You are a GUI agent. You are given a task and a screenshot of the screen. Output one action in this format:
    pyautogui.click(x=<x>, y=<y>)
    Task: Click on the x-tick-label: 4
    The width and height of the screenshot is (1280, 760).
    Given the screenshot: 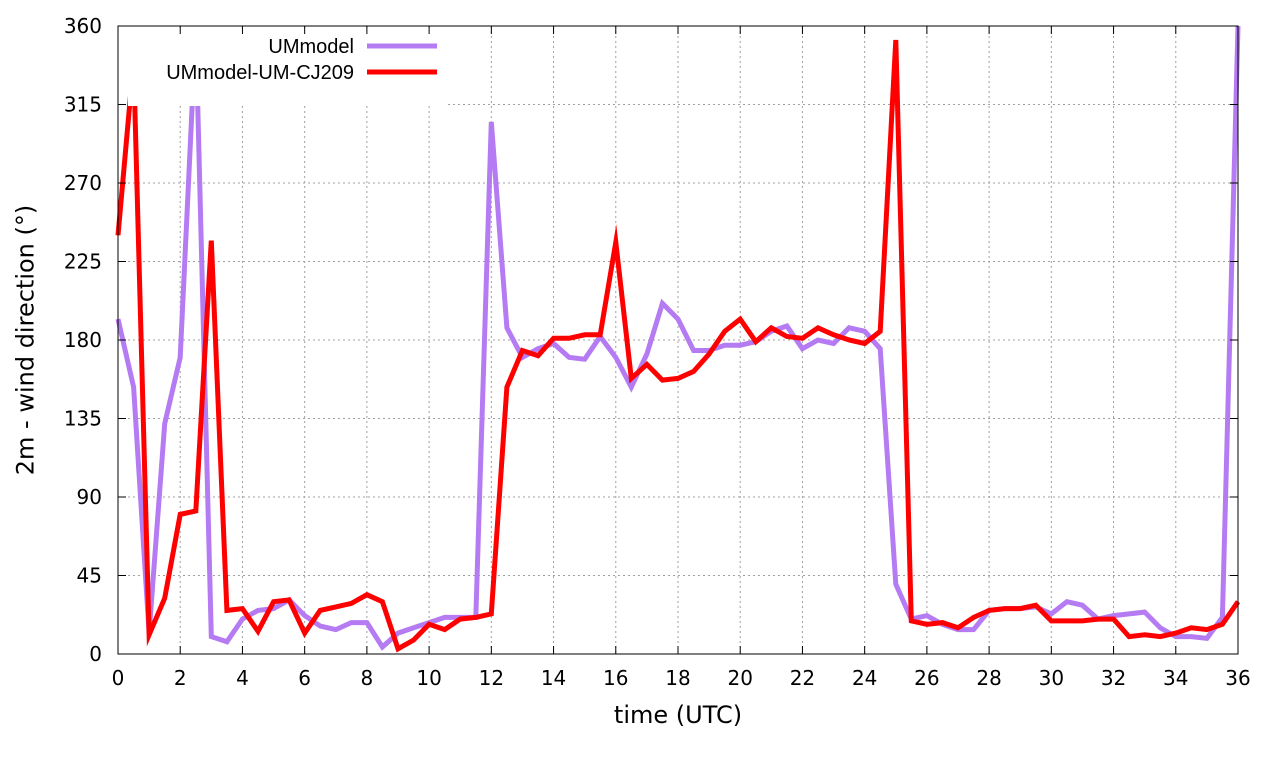 What is the action you would take?
    pyautogui.click(x=242, y=678)
    